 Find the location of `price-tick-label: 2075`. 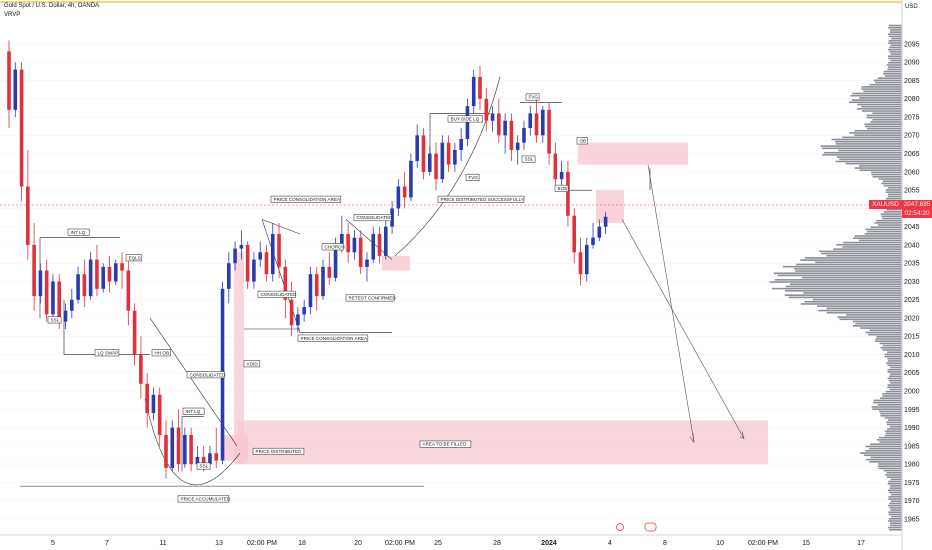

price-tick-label: 2075 is located at coordinates (912, 117).